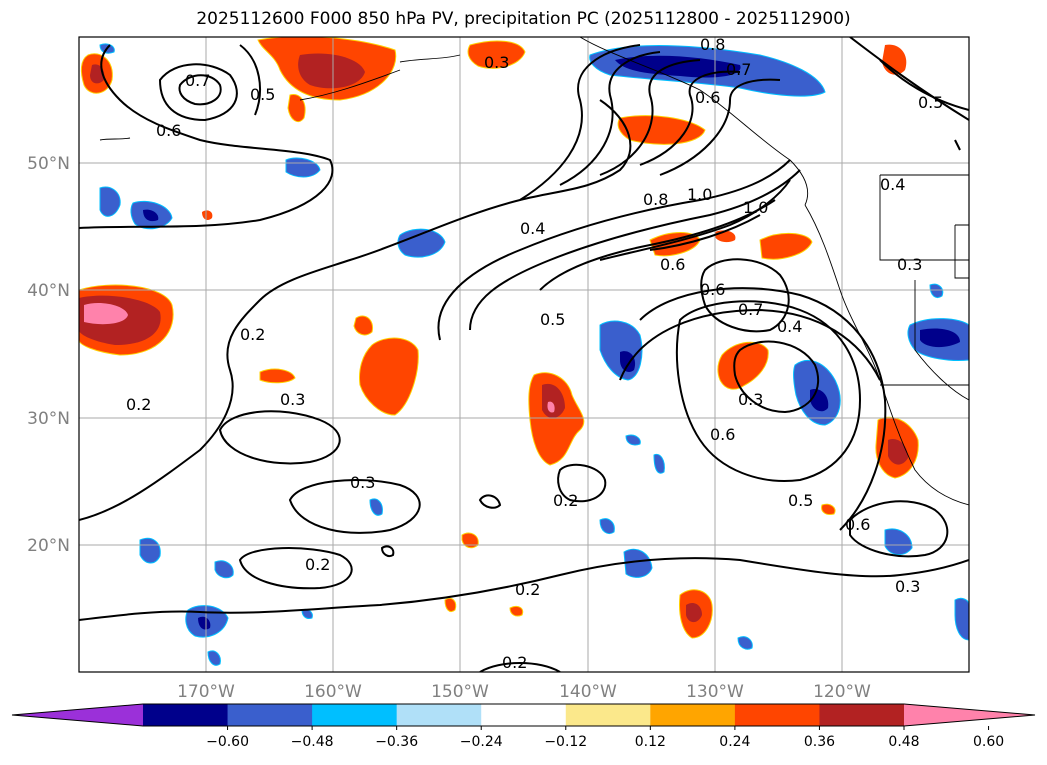 The height and width of the screenshot is (765, 1047). I want to click on lon-label: 120°W, so click(842, 692).